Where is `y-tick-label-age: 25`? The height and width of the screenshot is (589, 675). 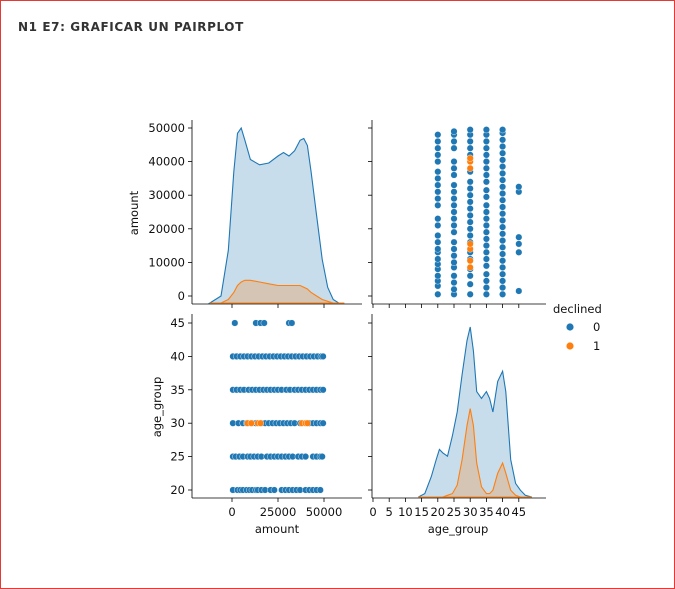
y-tick-label-age: 25 is located at coordinates (177, 457).